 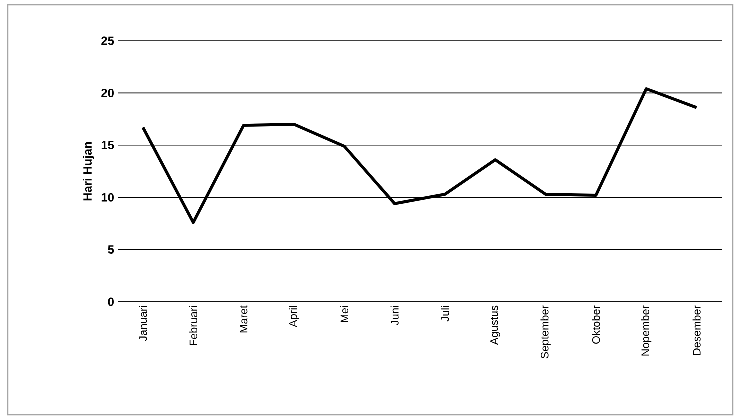 I want to click on y-tick-label: 10, so click(x=108, y=197).